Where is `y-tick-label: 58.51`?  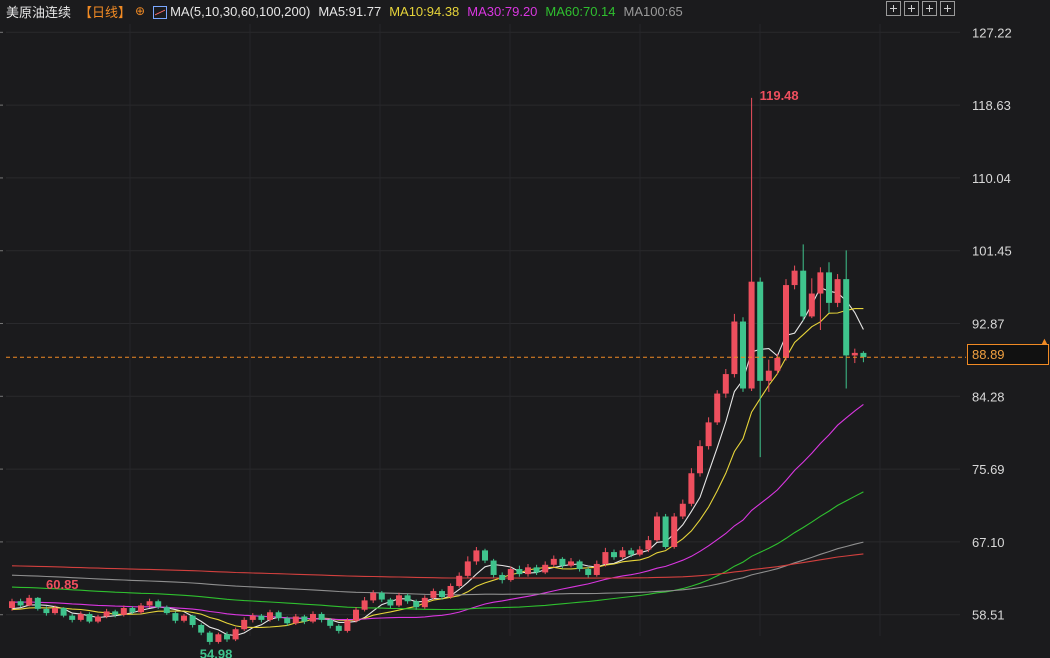 y-tick-label: 58.51 is located at coordinates (988, 615).